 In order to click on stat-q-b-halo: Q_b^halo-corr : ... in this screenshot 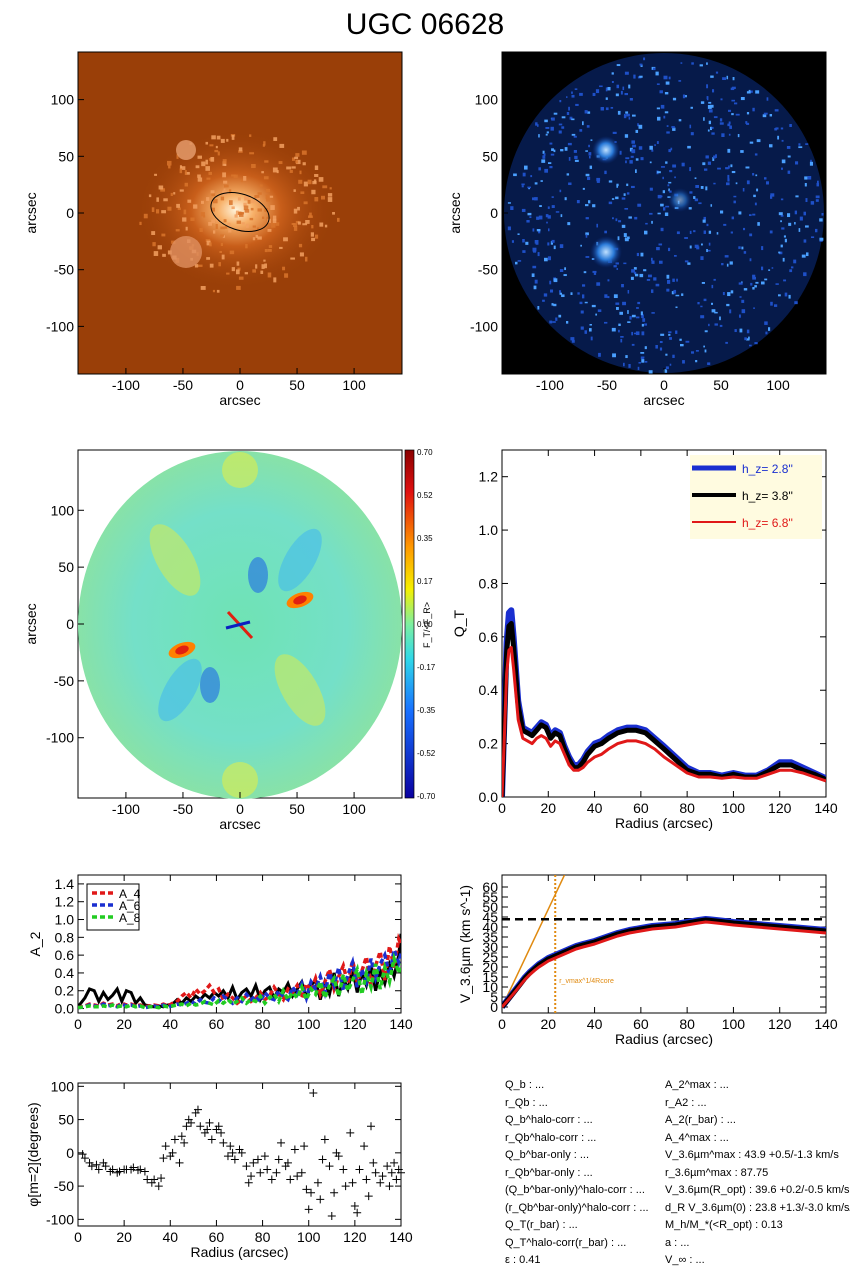, I will do `click(549, 1120)`.